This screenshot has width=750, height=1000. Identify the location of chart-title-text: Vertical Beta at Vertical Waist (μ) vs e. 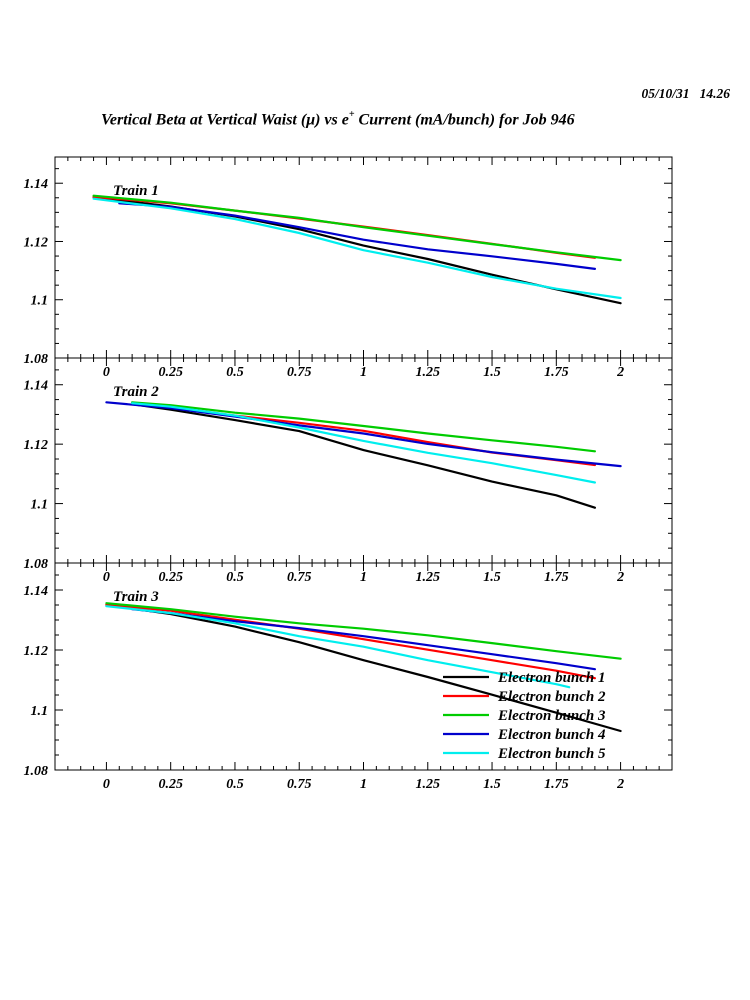
(225, 120).